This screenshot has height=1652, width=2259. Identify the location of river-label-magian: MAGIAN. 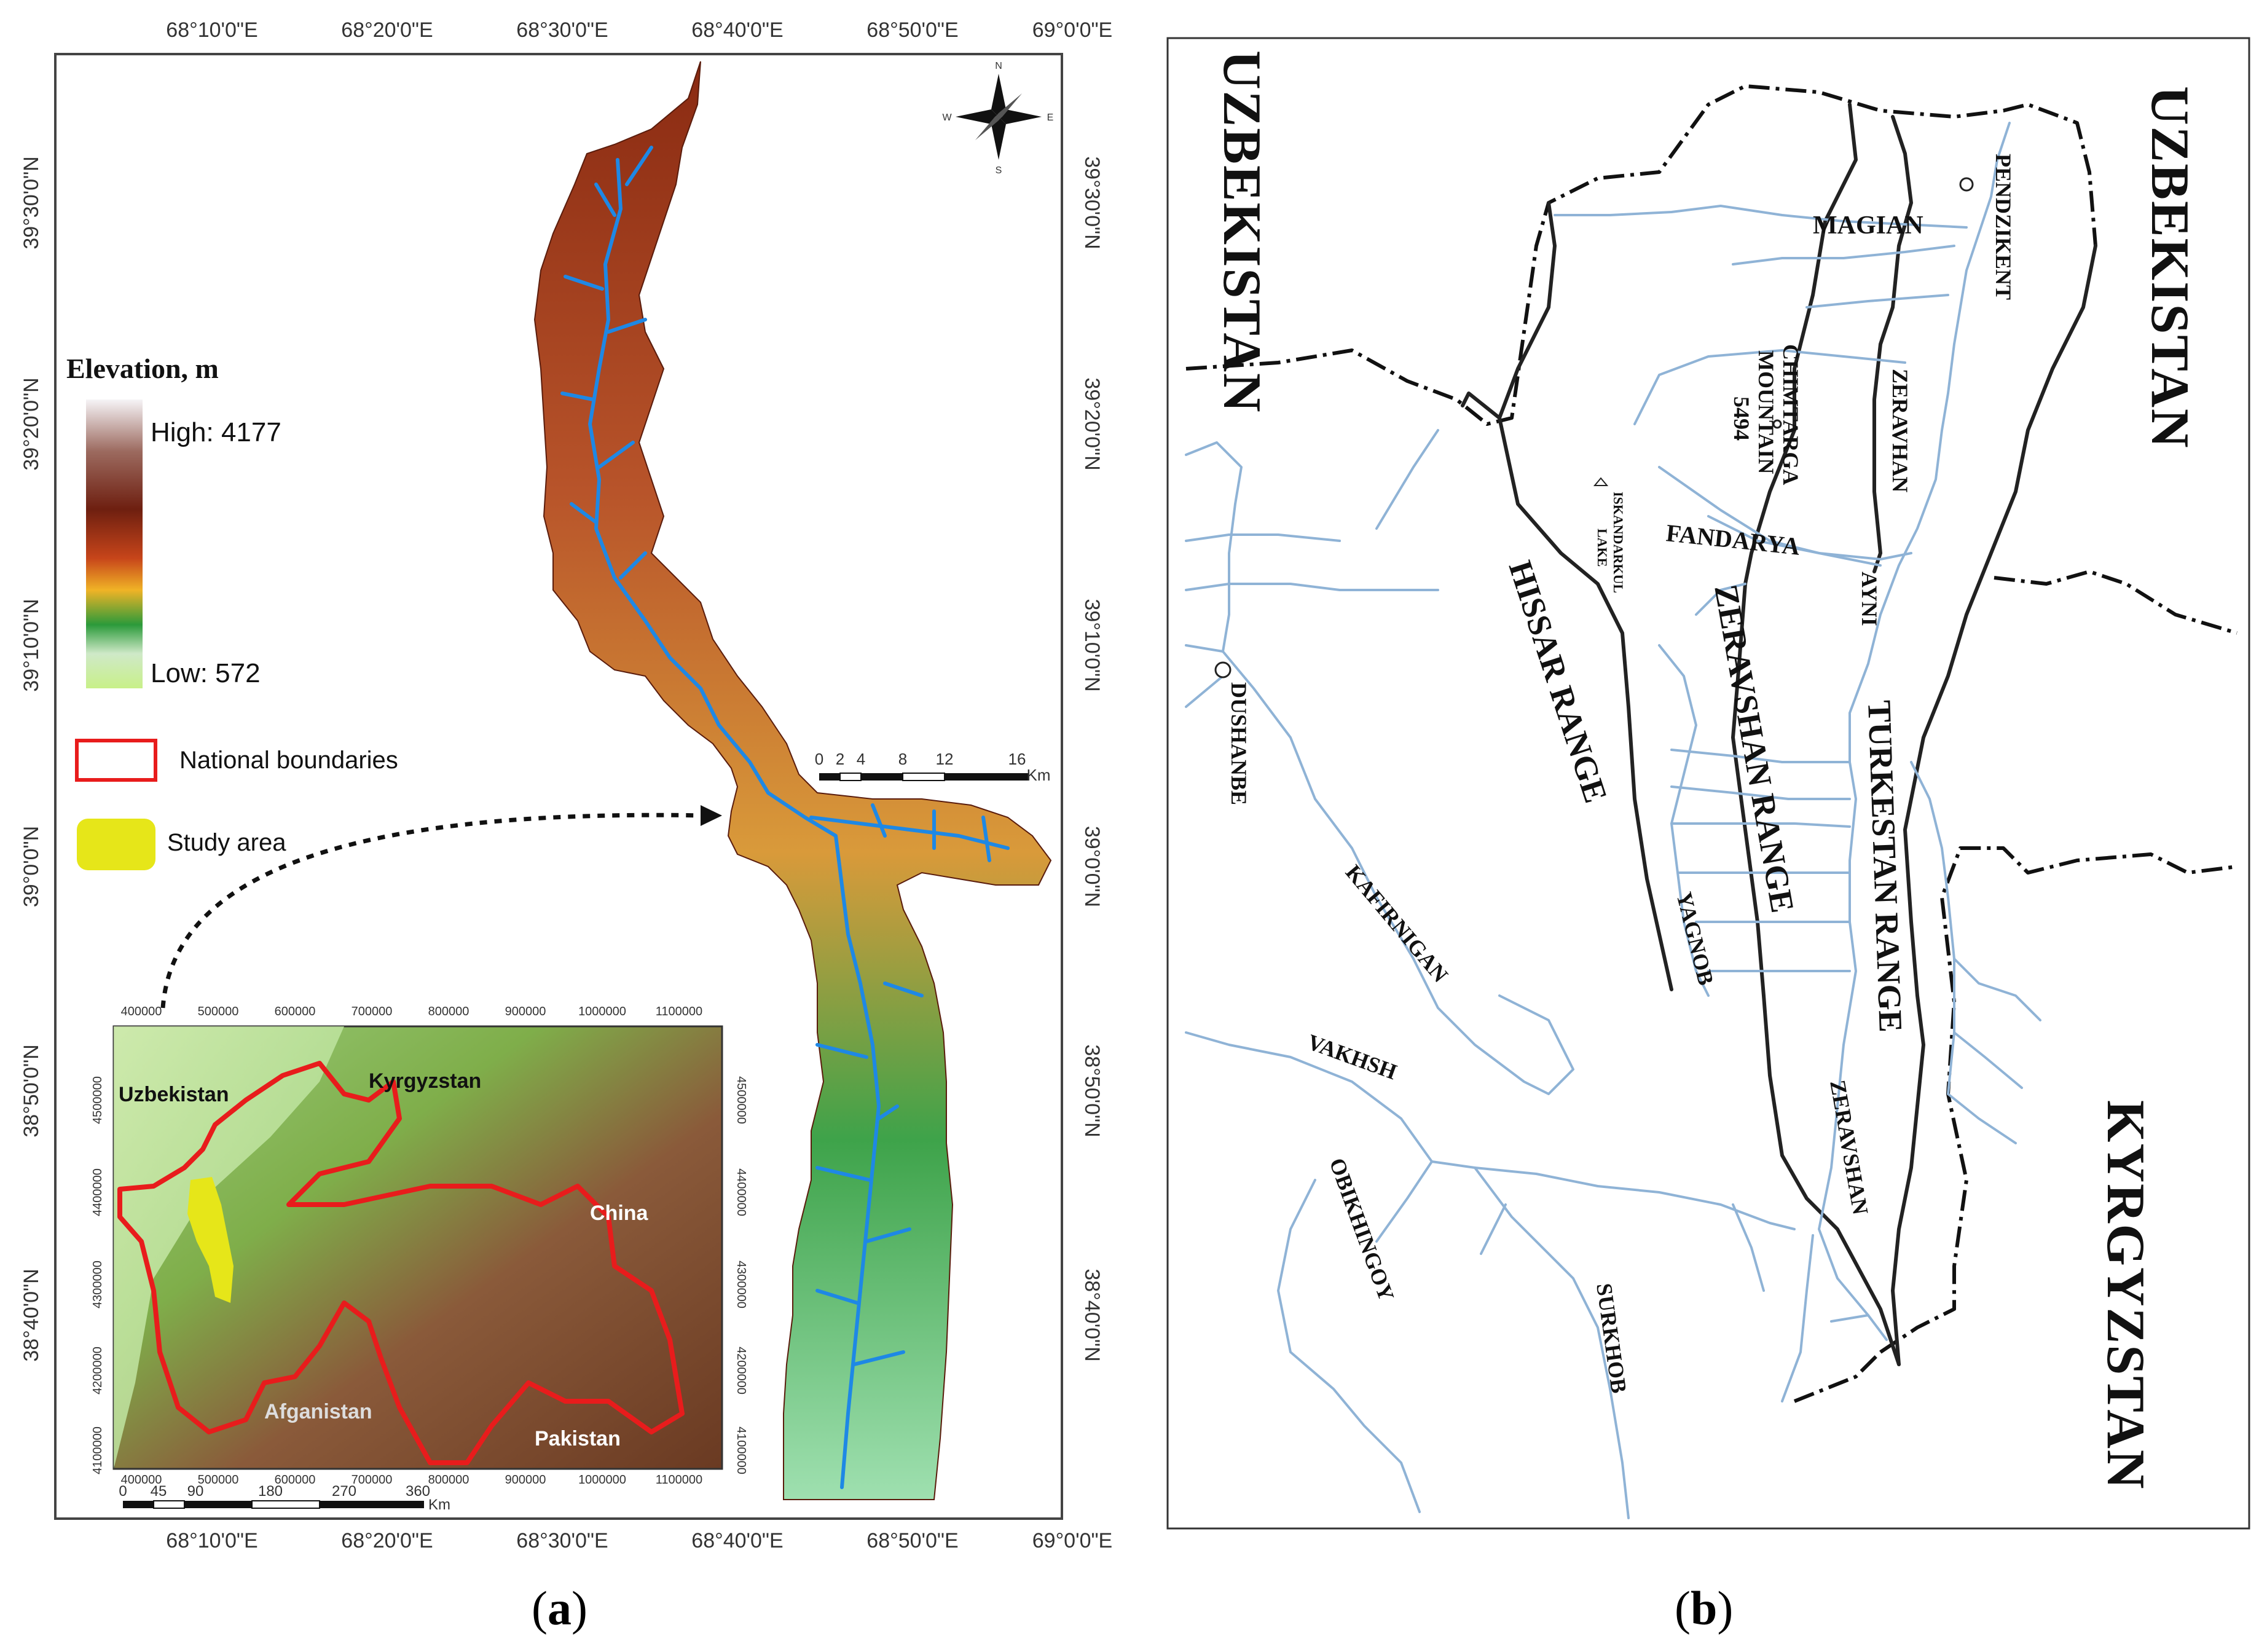
(1868, 226).